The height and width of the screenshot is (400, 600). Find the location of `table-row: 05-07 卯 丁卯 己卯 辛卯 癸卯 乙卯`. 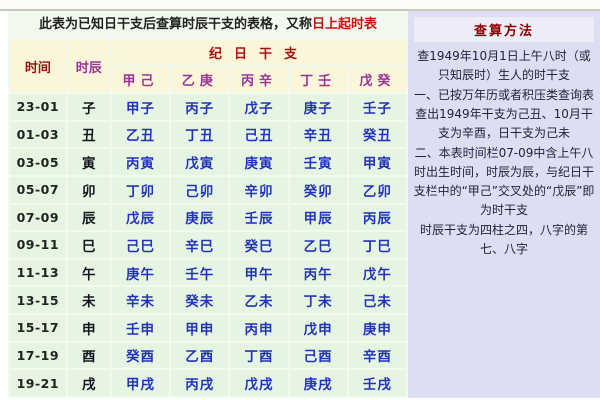

table-row: 05-07 卯 丁卯 己卯 辛卯 癸卯 乙卯 is located at coordinates (208, 189).